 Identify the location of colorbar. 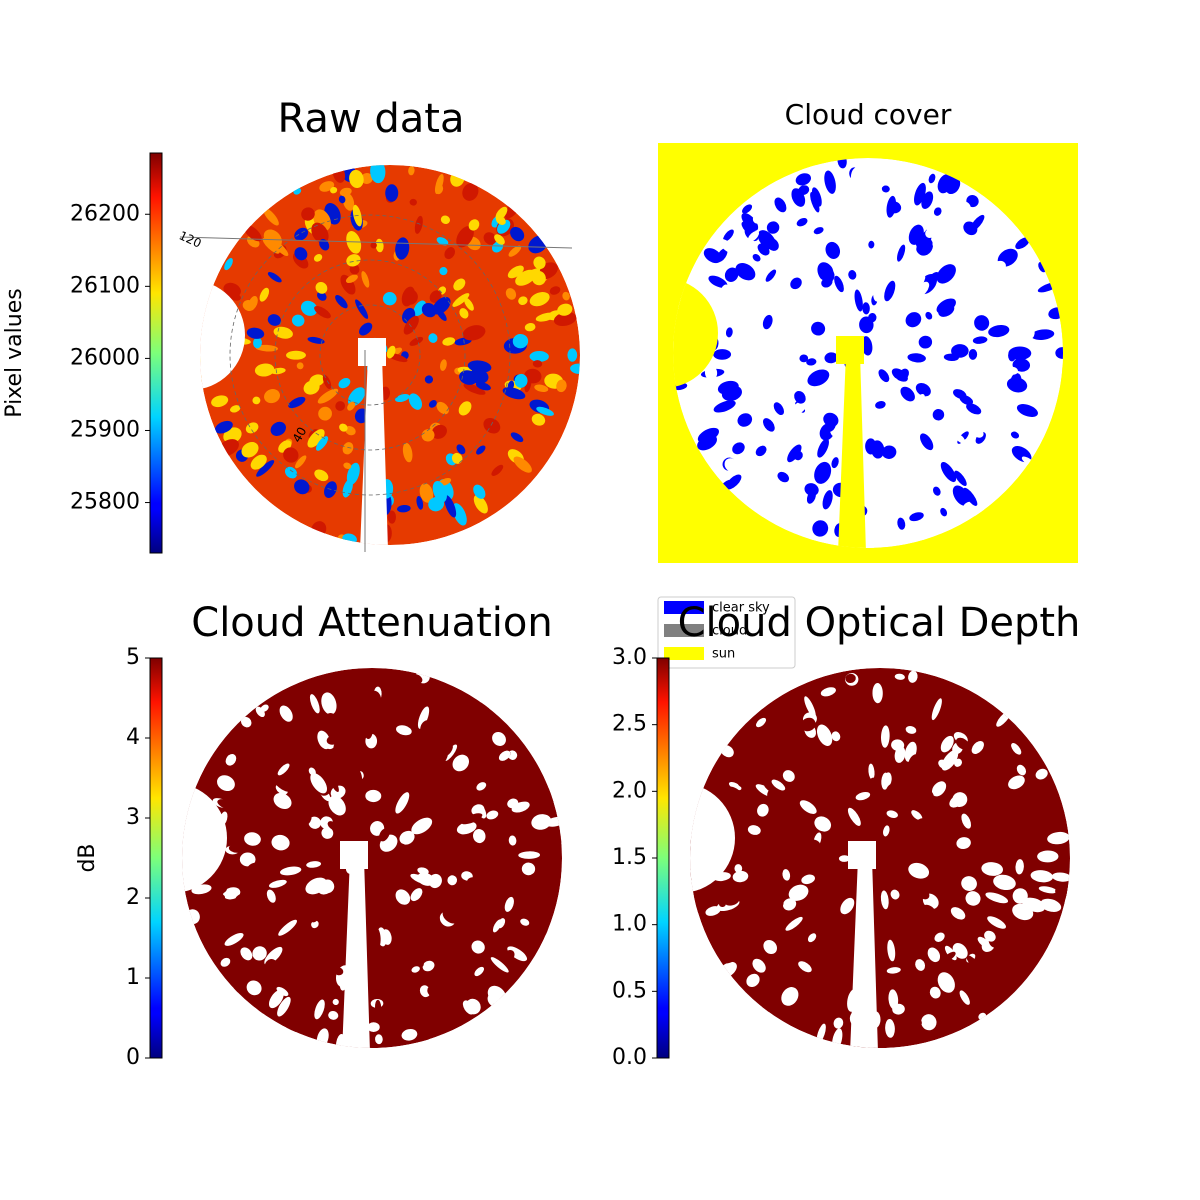
(663, 858).